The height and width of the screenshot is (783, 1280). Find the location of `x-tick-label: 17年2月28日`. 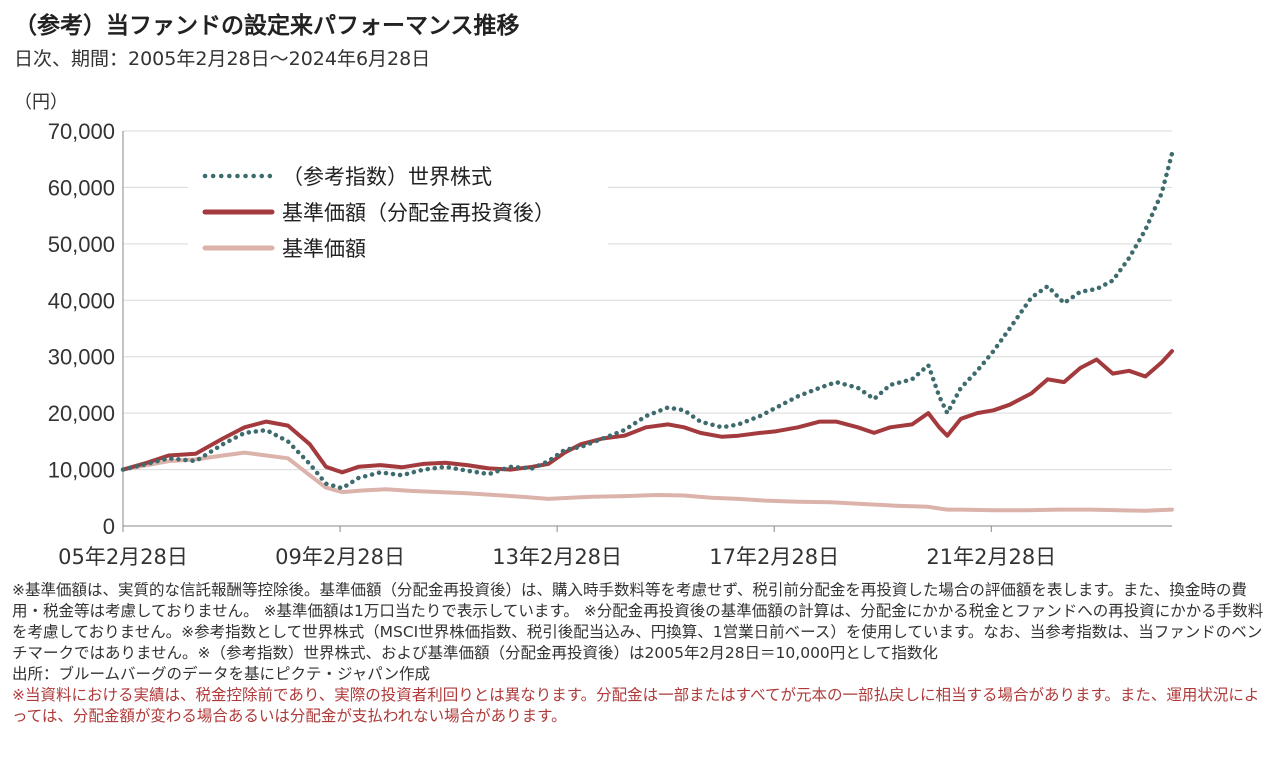

x-tick-label: 17年2月28日 is located at coordinates (774, 557).